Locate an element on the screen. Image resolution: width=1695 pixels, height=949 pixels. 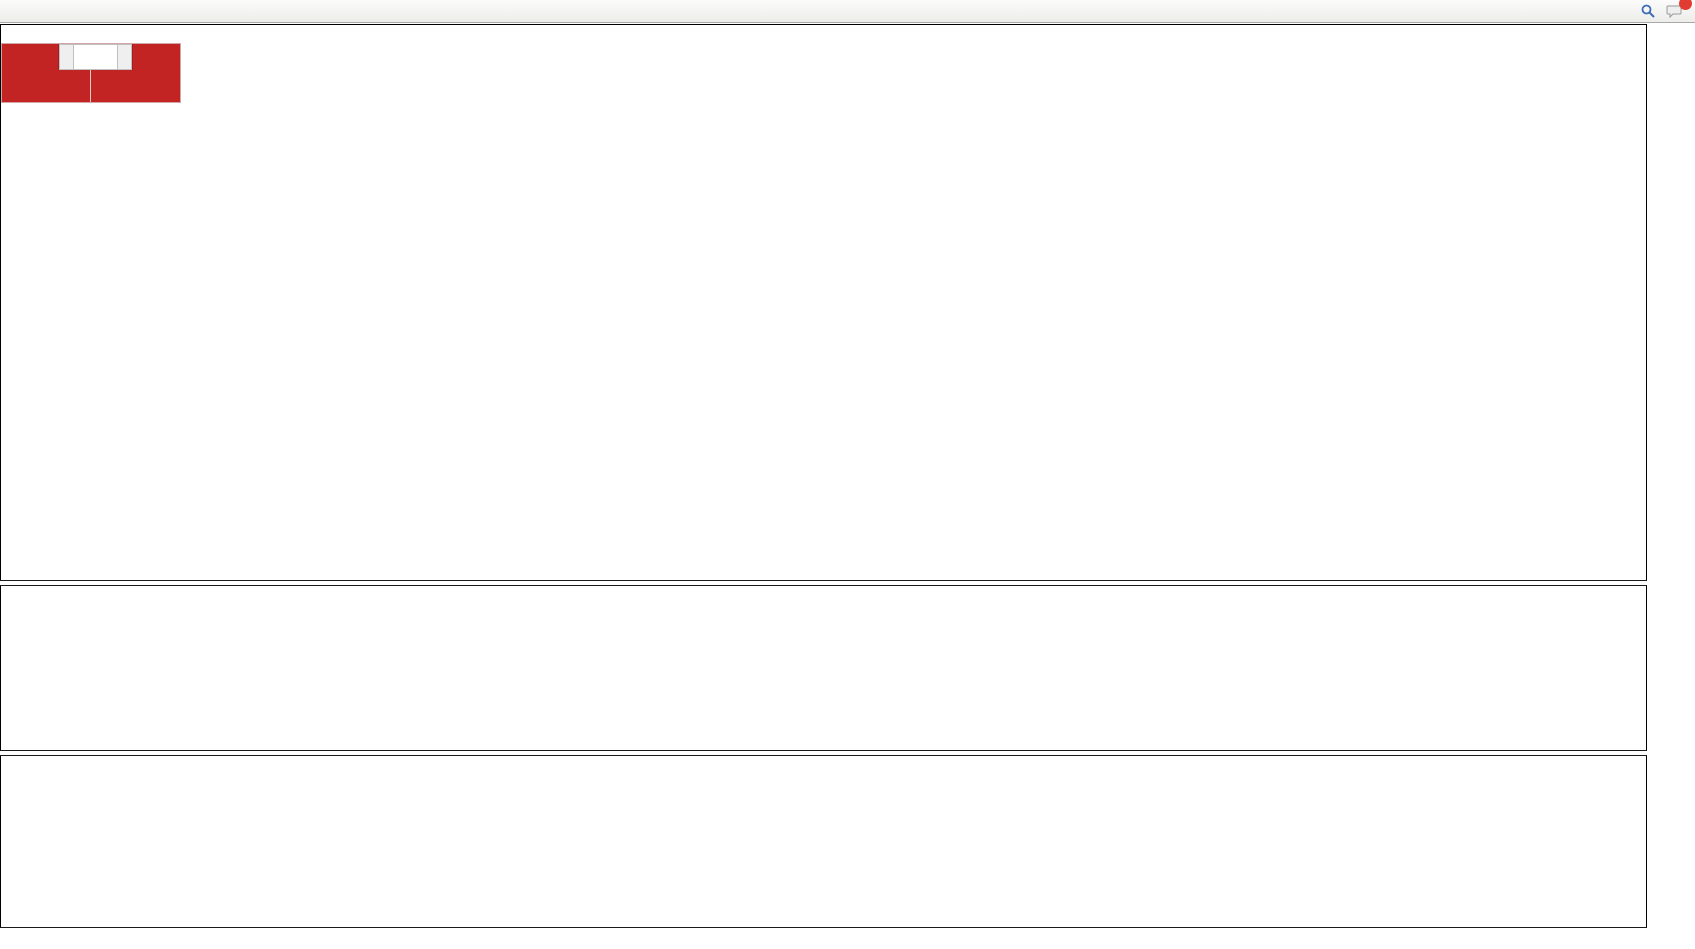
time-axis is located at coordinates (823, 939).